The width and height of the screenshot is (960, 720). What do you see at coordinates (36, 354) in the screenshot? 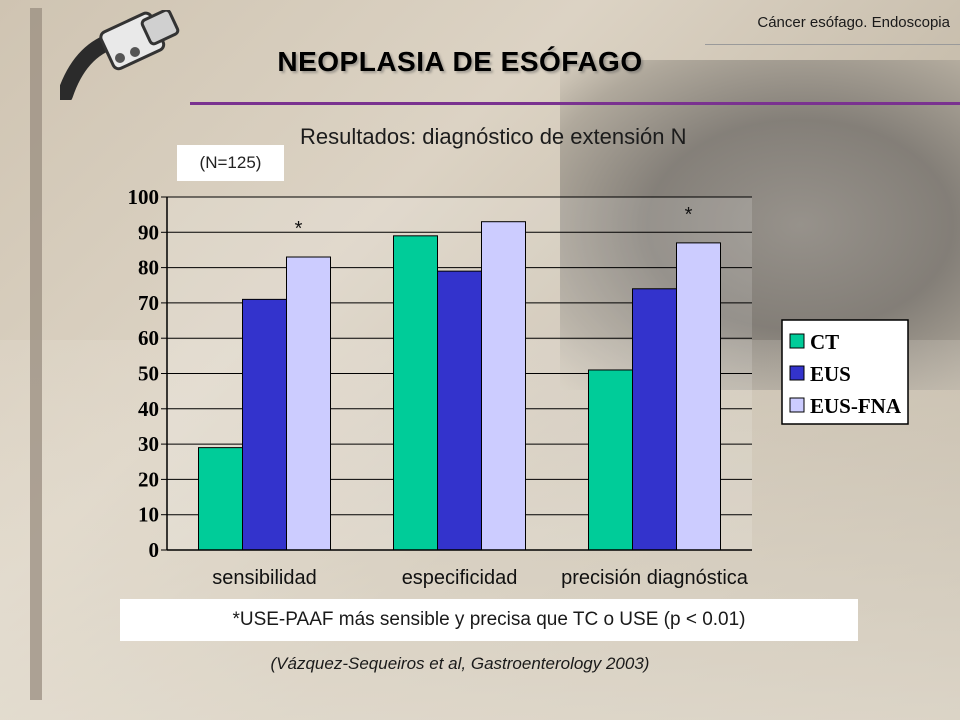
I see `left-decorative-bar` at bounding box center [36, 354].